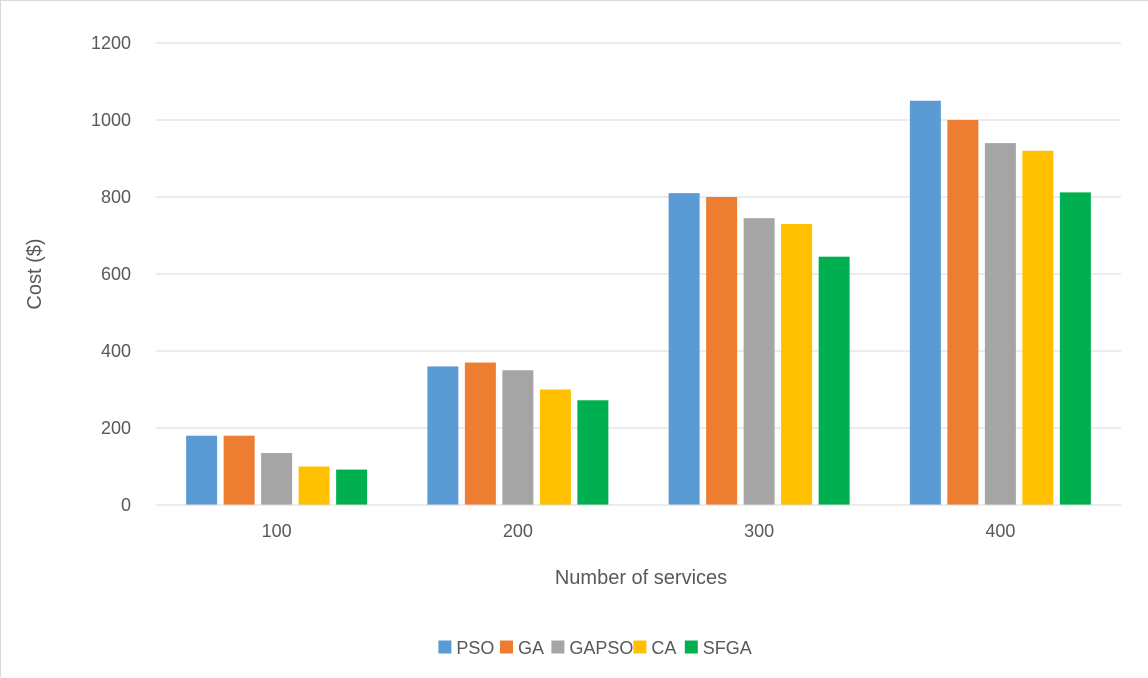 This screenshot has width=1148, height=678. I want to click on y-tick-label: 200, so click(116, 428).